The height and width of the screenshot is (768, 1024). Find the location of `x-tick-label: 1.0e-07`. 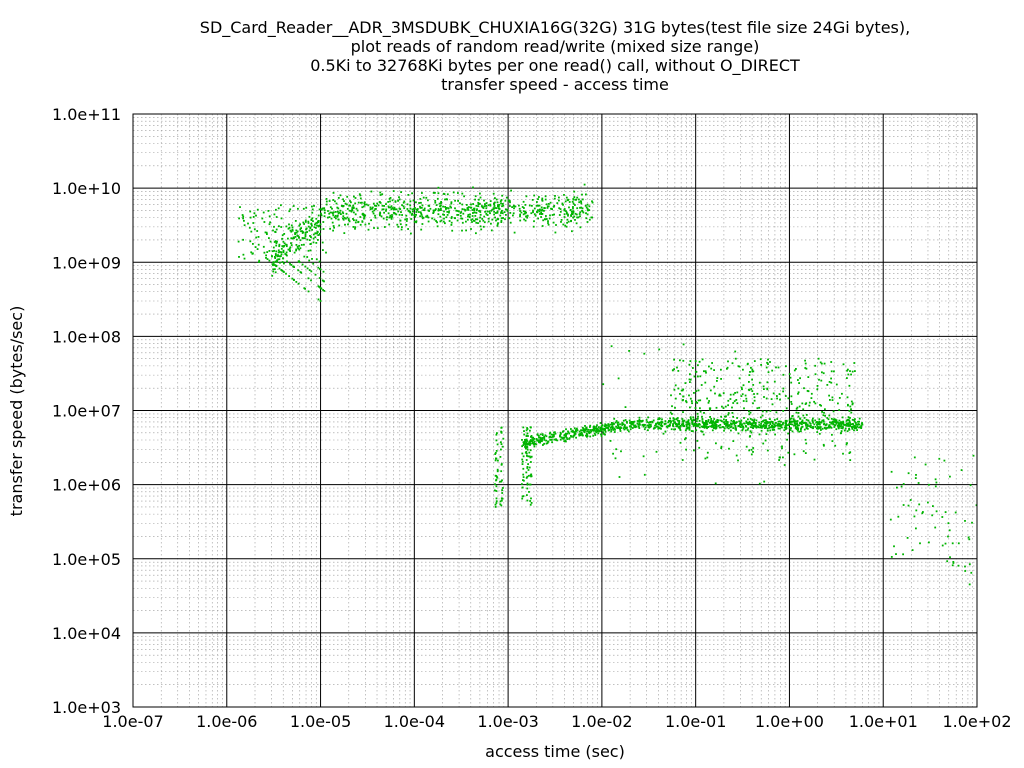

x-tick-label: 1.0e-07 is located at coordinates (132, 721).